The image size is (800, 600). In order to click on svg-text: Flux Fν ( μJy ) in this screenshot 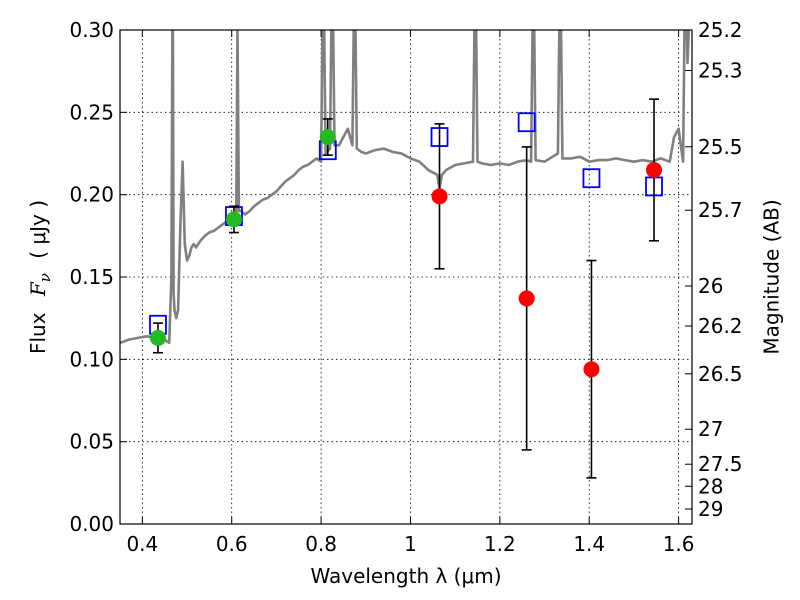, I will do `click(40, 277)`.